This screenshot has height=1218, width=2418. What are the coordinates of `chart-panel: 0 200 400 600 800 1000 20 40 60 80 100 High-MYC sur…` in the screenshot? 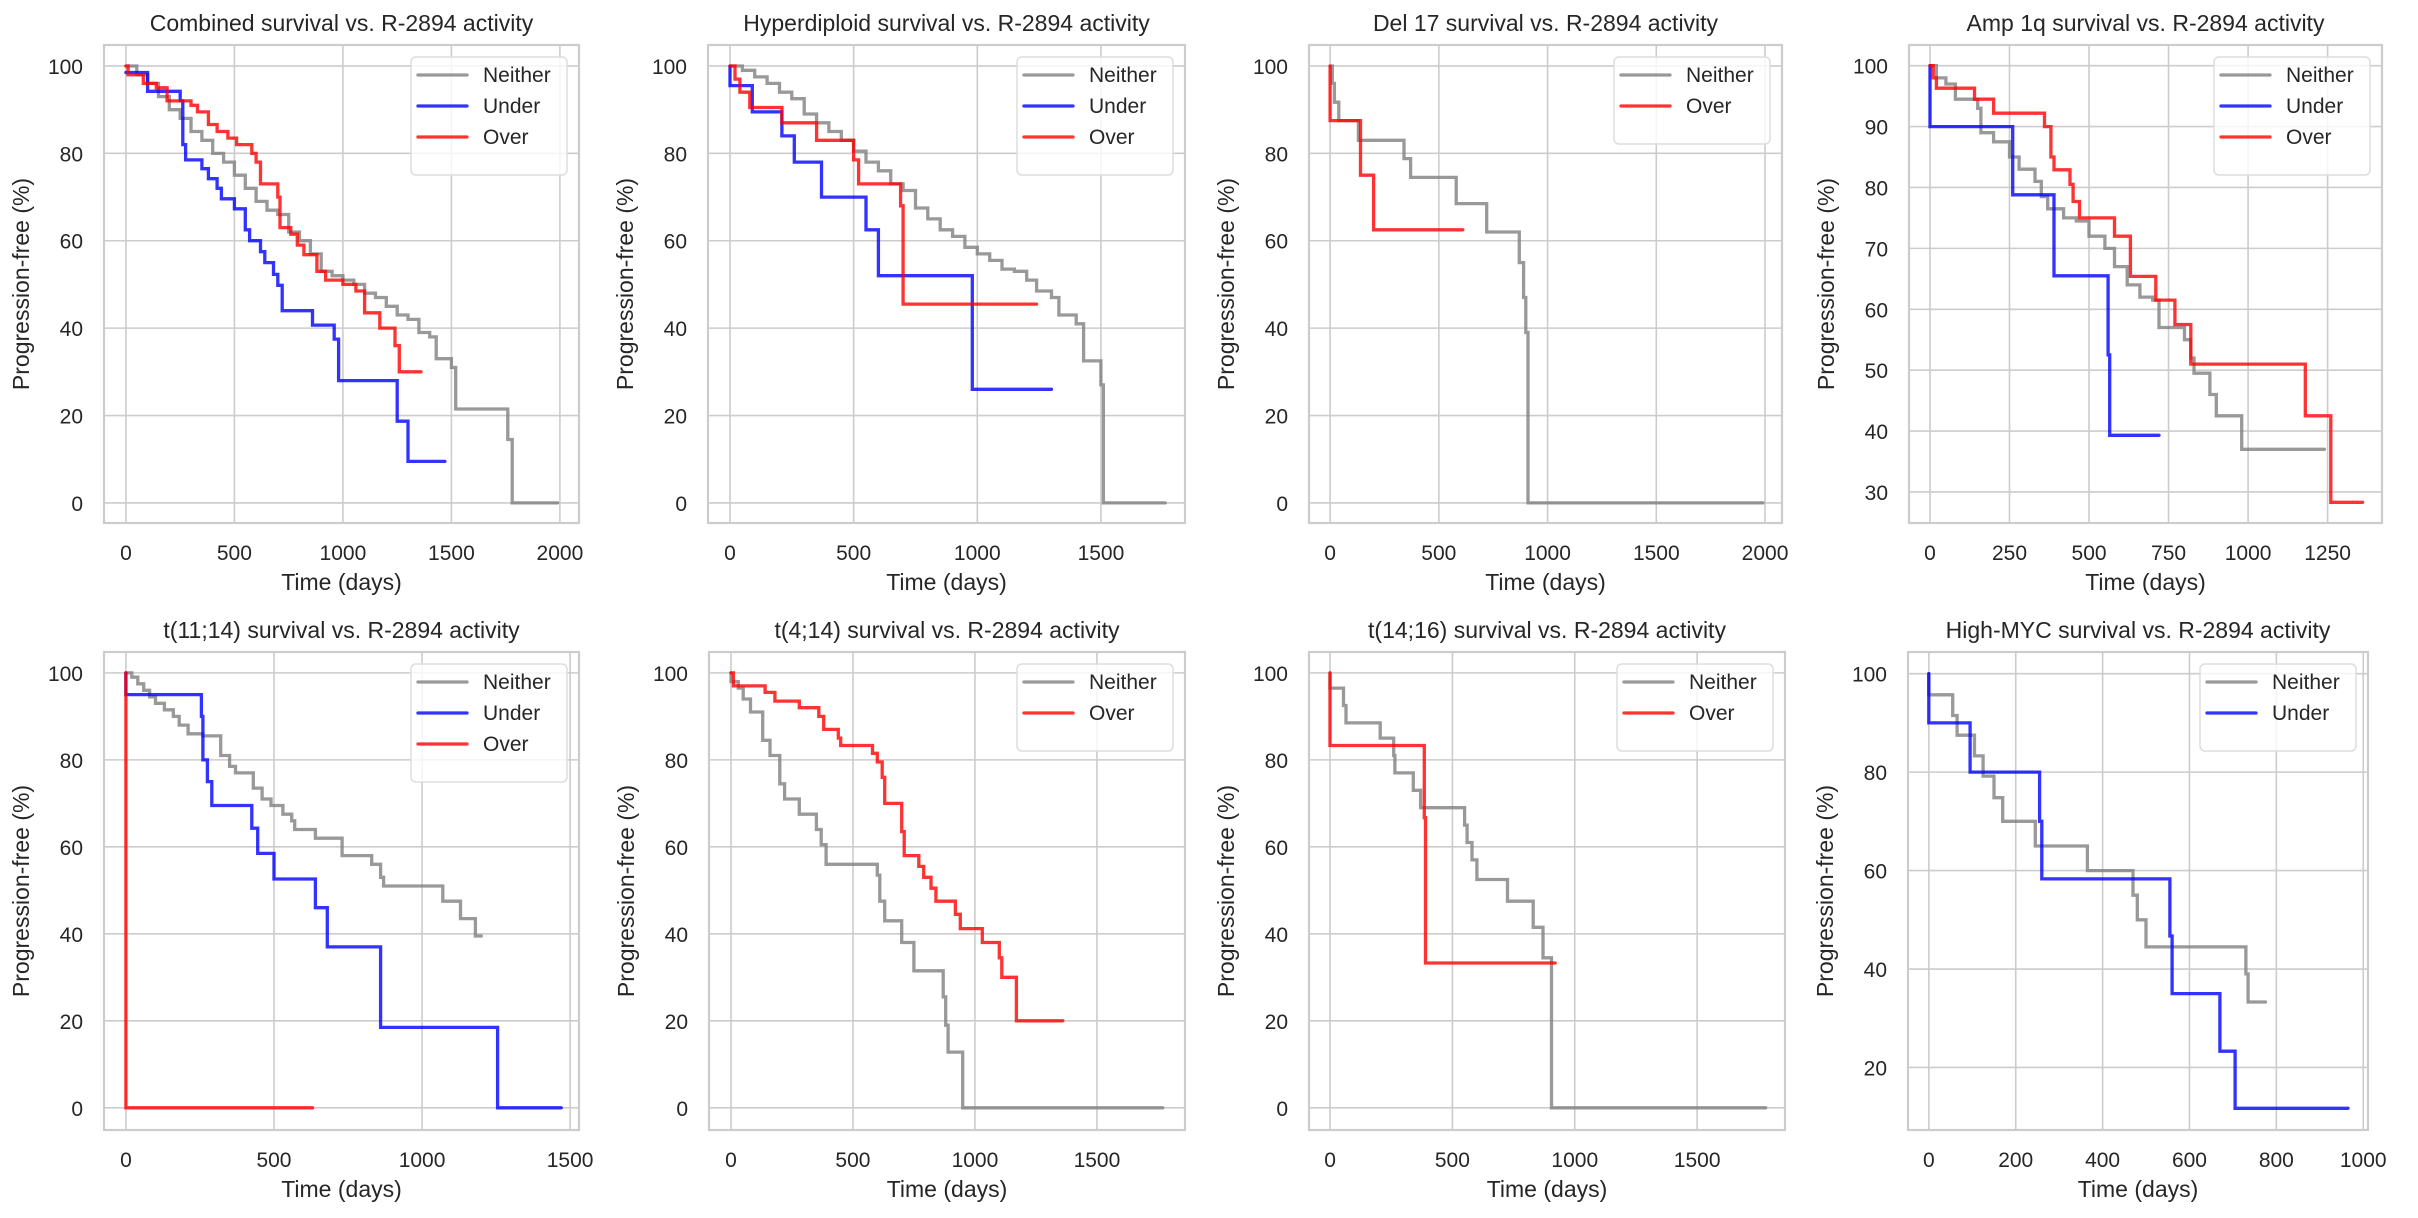 It's located at (2099, 909).